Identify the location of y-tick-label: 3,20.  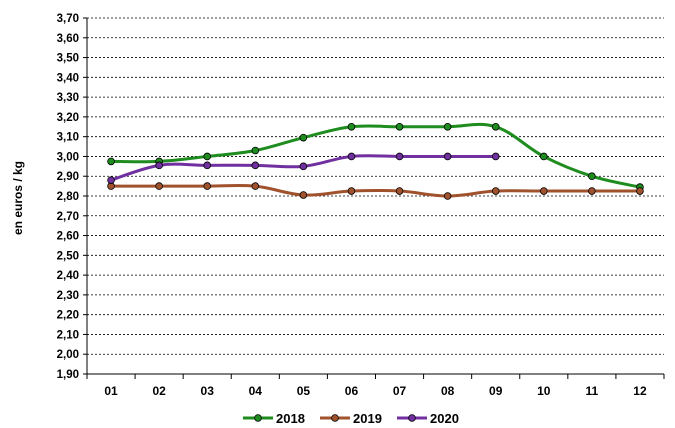
(68, 118).